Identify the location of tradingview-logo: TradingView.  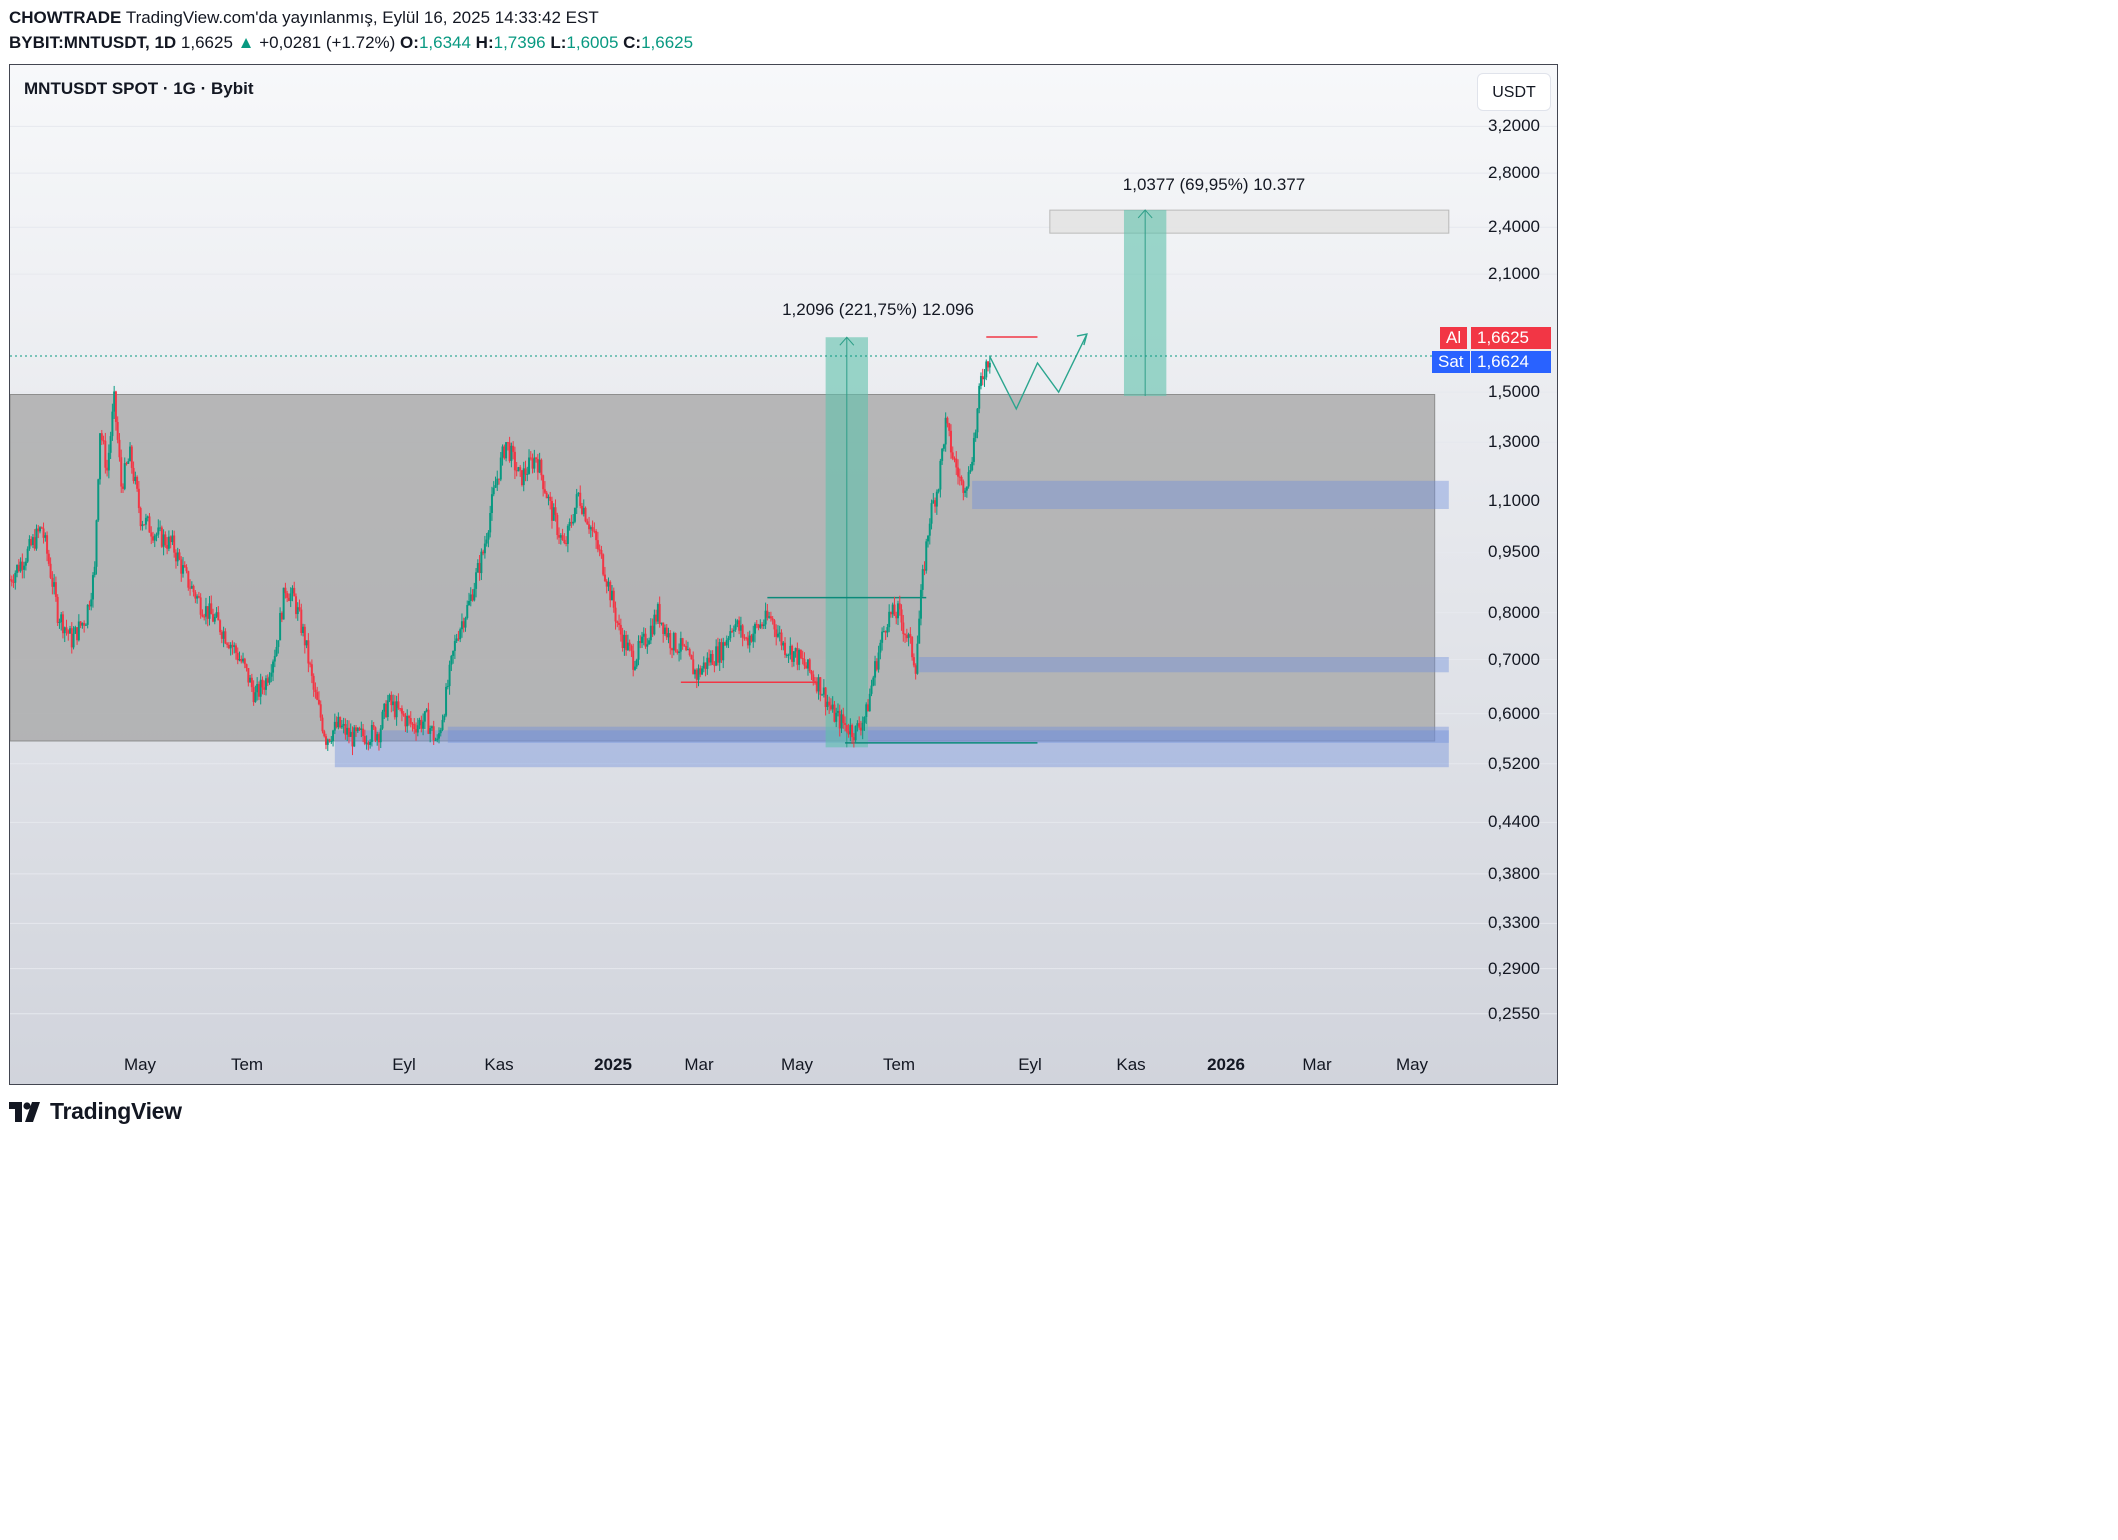
(95, 1111).